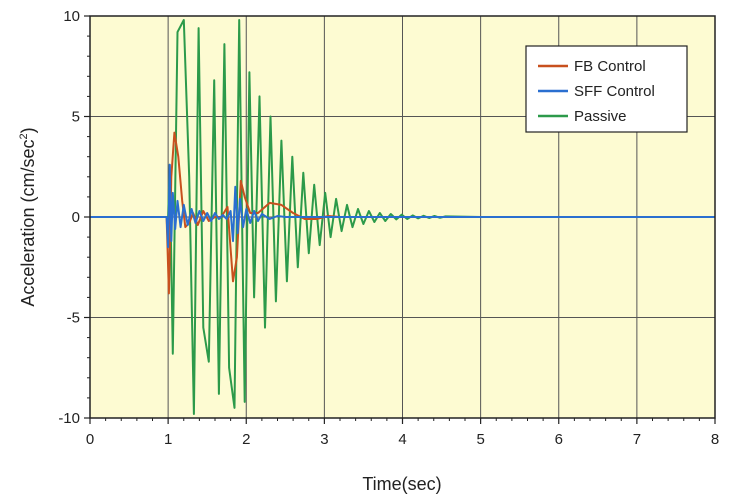  What do you see at coordinates (715, 439) in the screenshot?
I see `x-tick-label-8: 8` at bounding box center [715, 439].